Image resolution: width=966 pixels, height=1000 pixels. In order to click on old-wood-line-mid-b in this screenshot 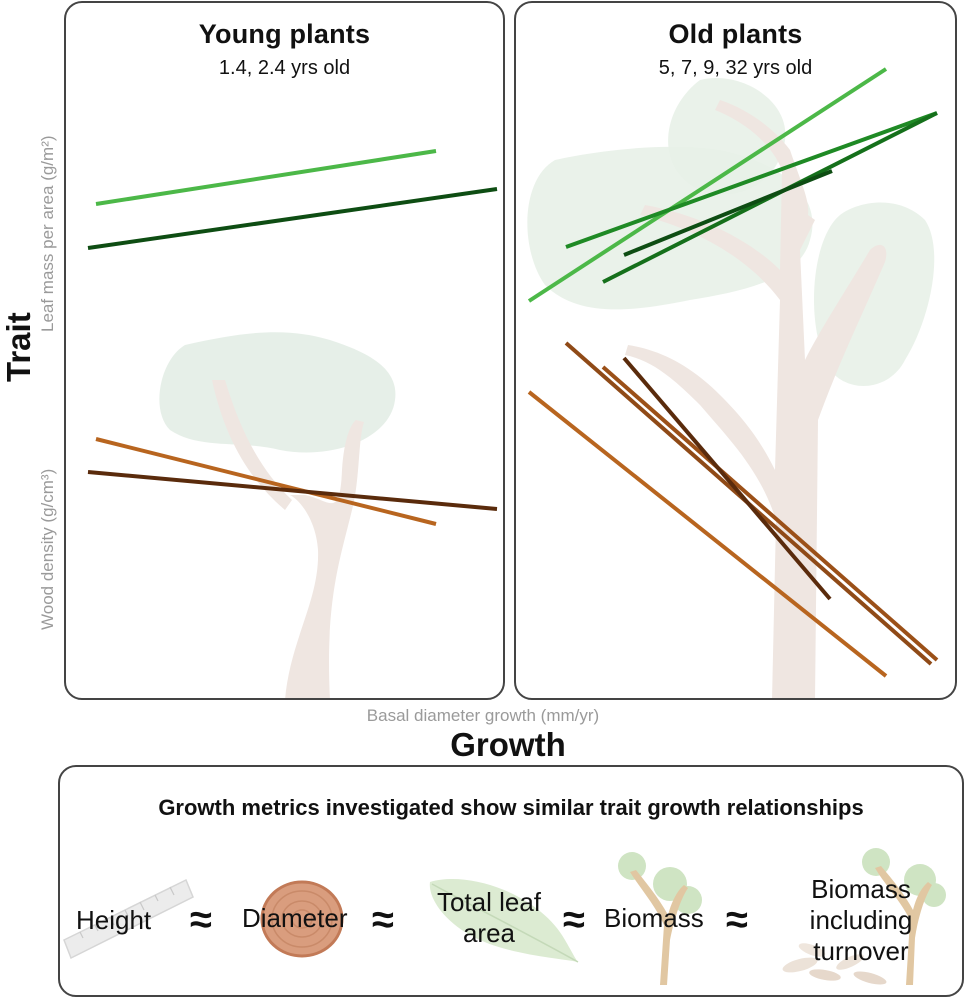, I will do `click(770, 513)`.